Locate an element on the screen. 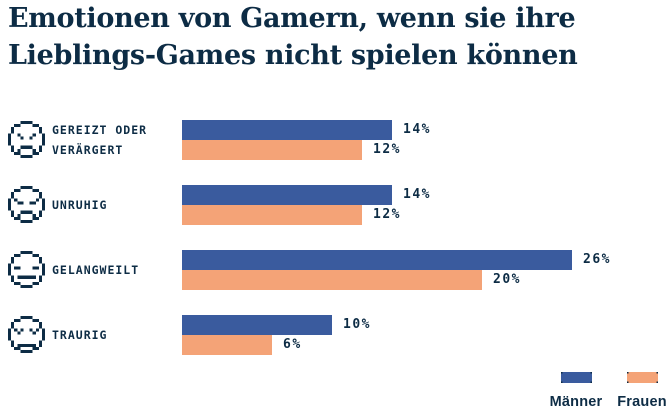 The image size is (670, 419). category-label: GELANGWEILT is located at coordinates (116, 270).